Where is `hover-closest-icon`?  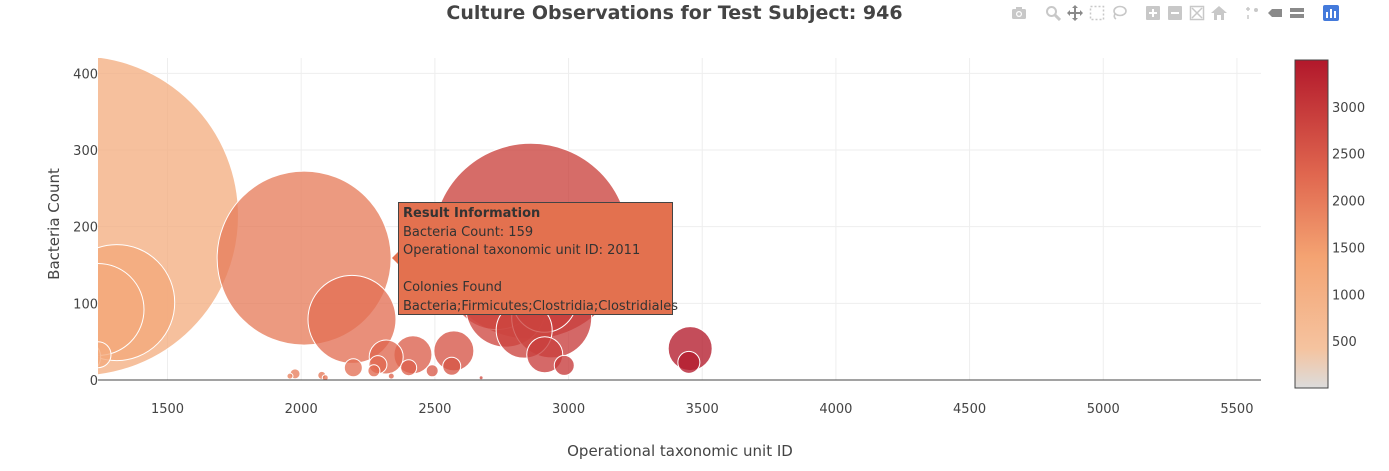
hover-closest-icon is located at coordinates (1275, 13).